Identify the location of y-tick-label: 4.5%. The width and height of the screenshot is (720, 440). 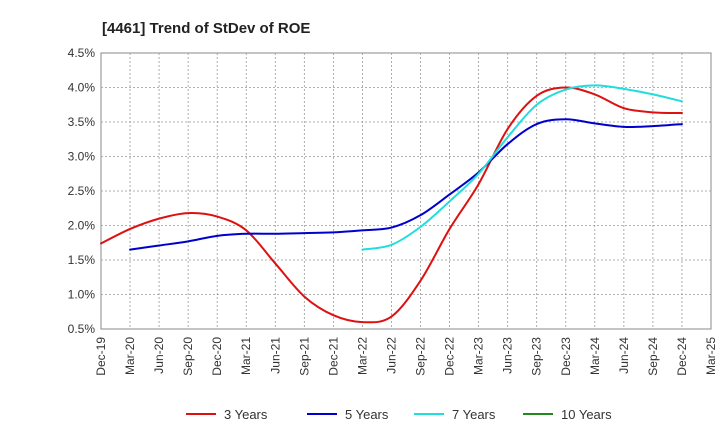
(82, 53).